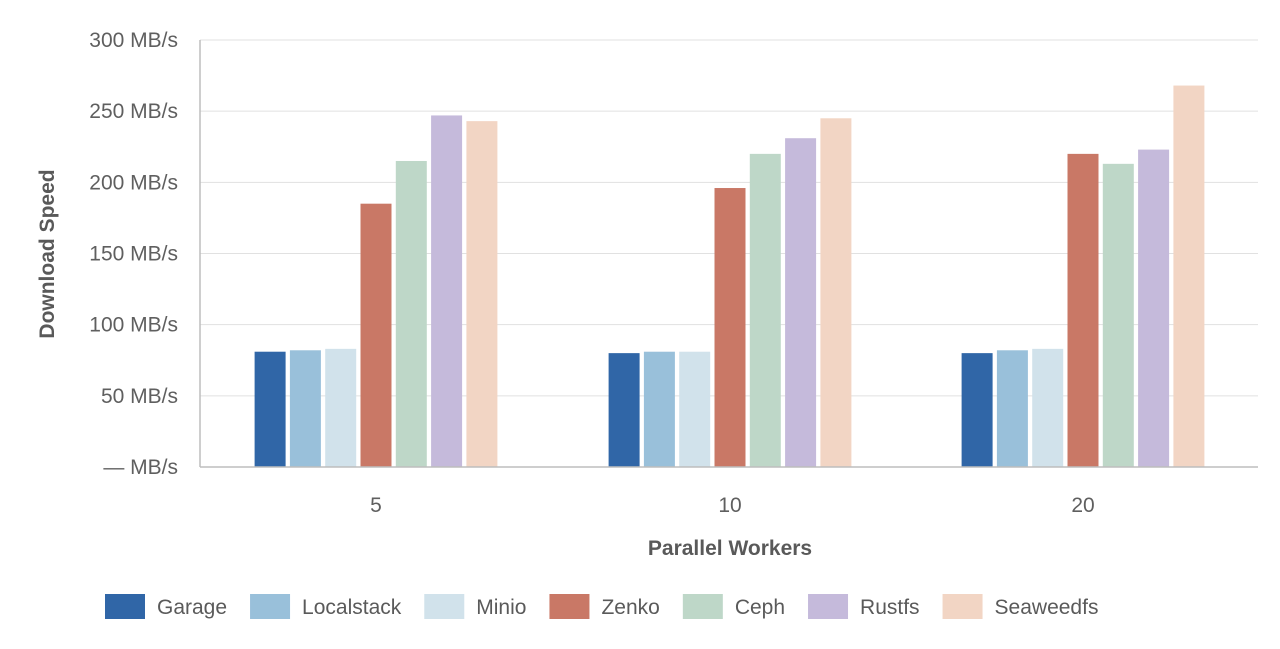  Describe the element at coordinates (133, 40) in the screenshot. I see `y-tick-label: 300 MB/s` at that location.